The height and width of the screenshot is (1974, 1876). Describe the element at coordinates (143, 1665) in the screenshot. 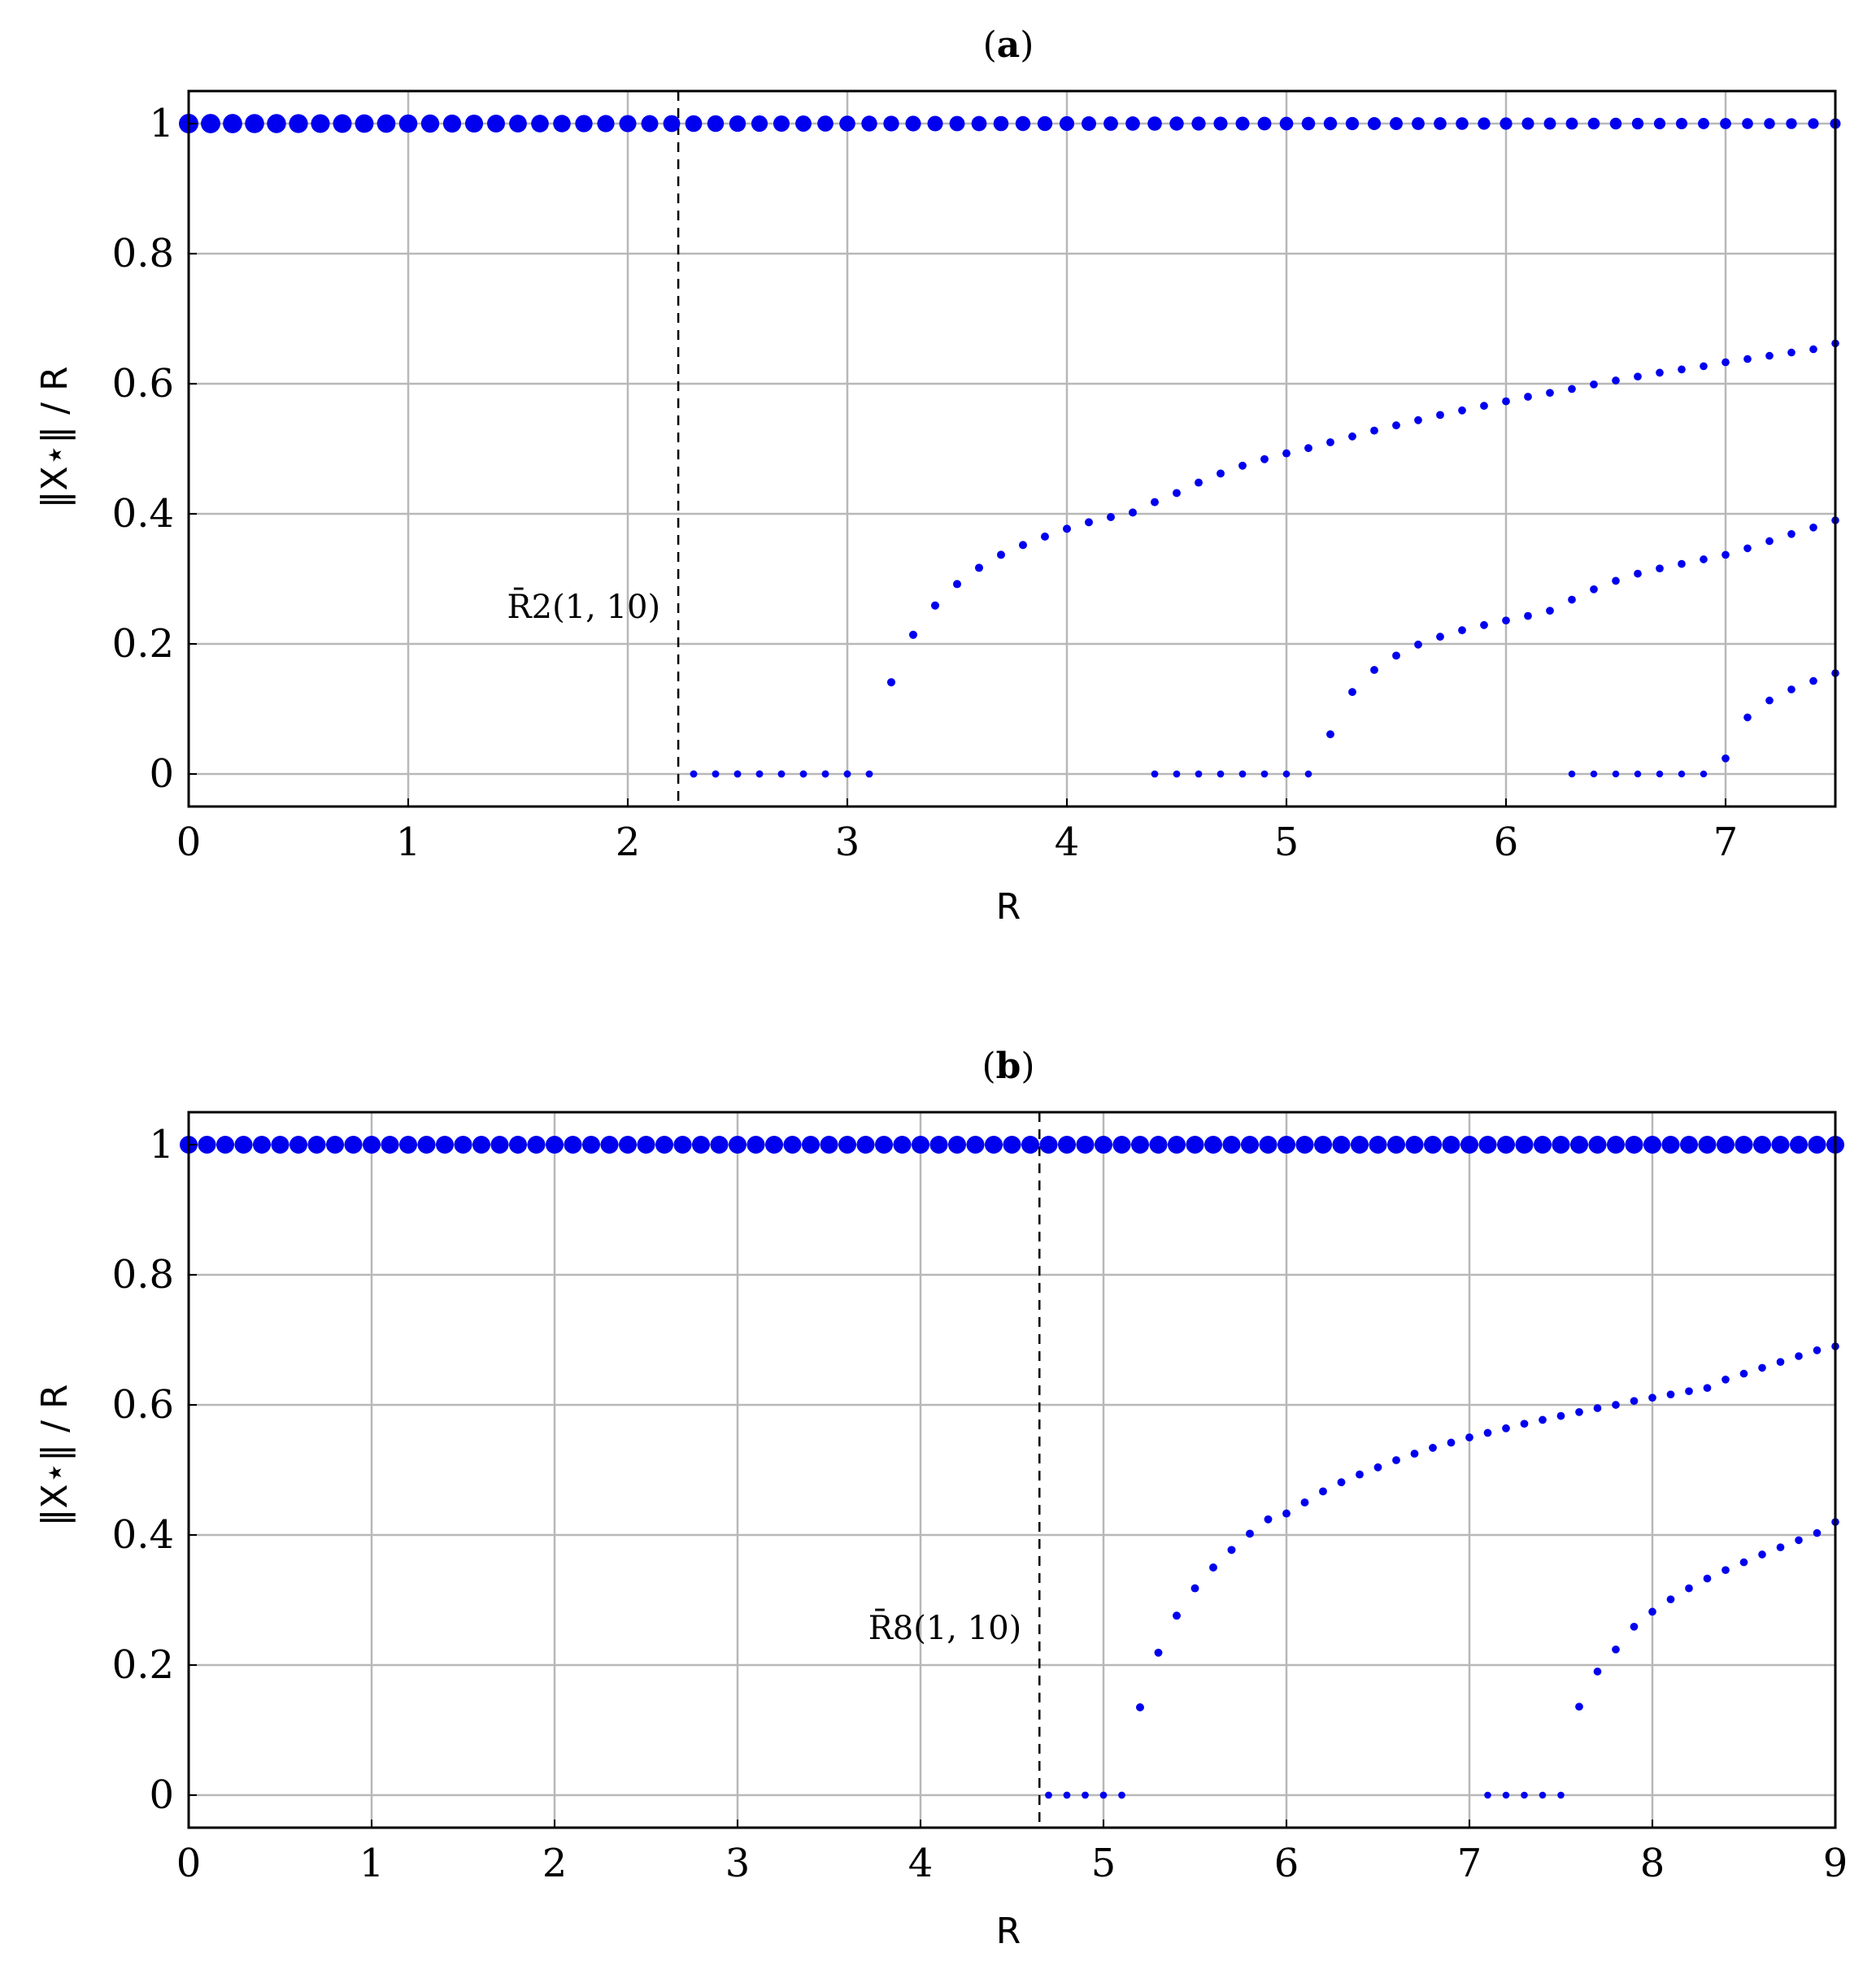

I see `y-tick-label: 0.2` at that location.